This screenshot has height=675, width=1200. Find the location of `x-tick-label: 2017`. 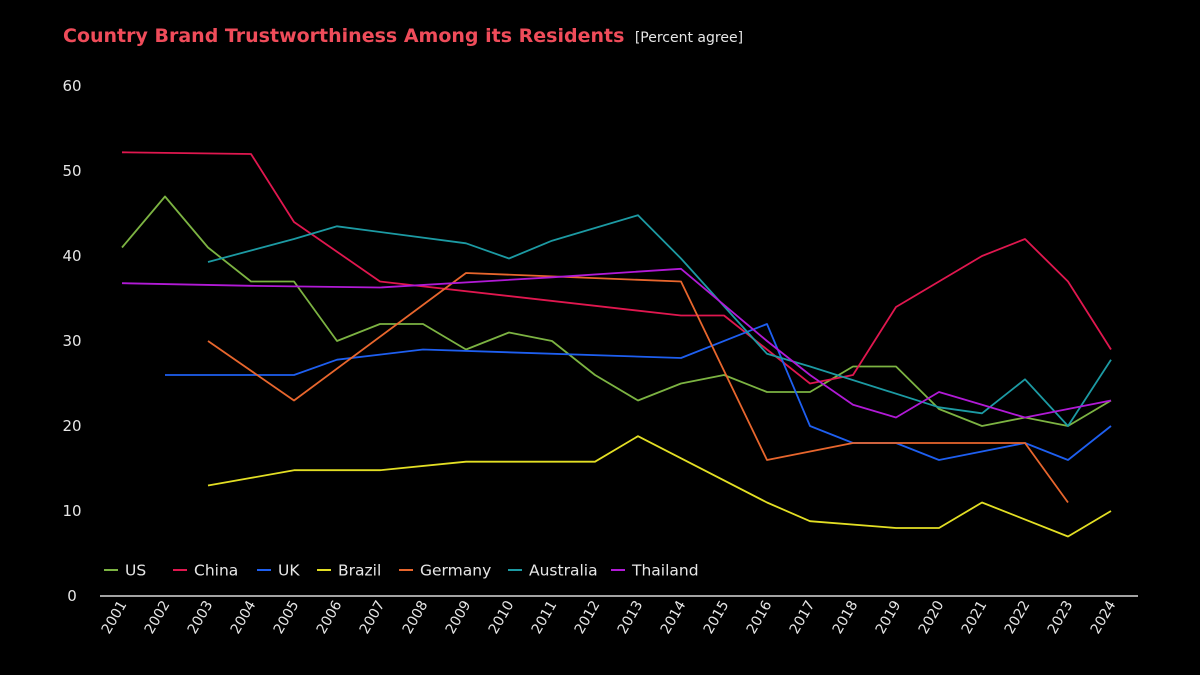

x-tick-label: 2017 is located at coordinates (803, 617).